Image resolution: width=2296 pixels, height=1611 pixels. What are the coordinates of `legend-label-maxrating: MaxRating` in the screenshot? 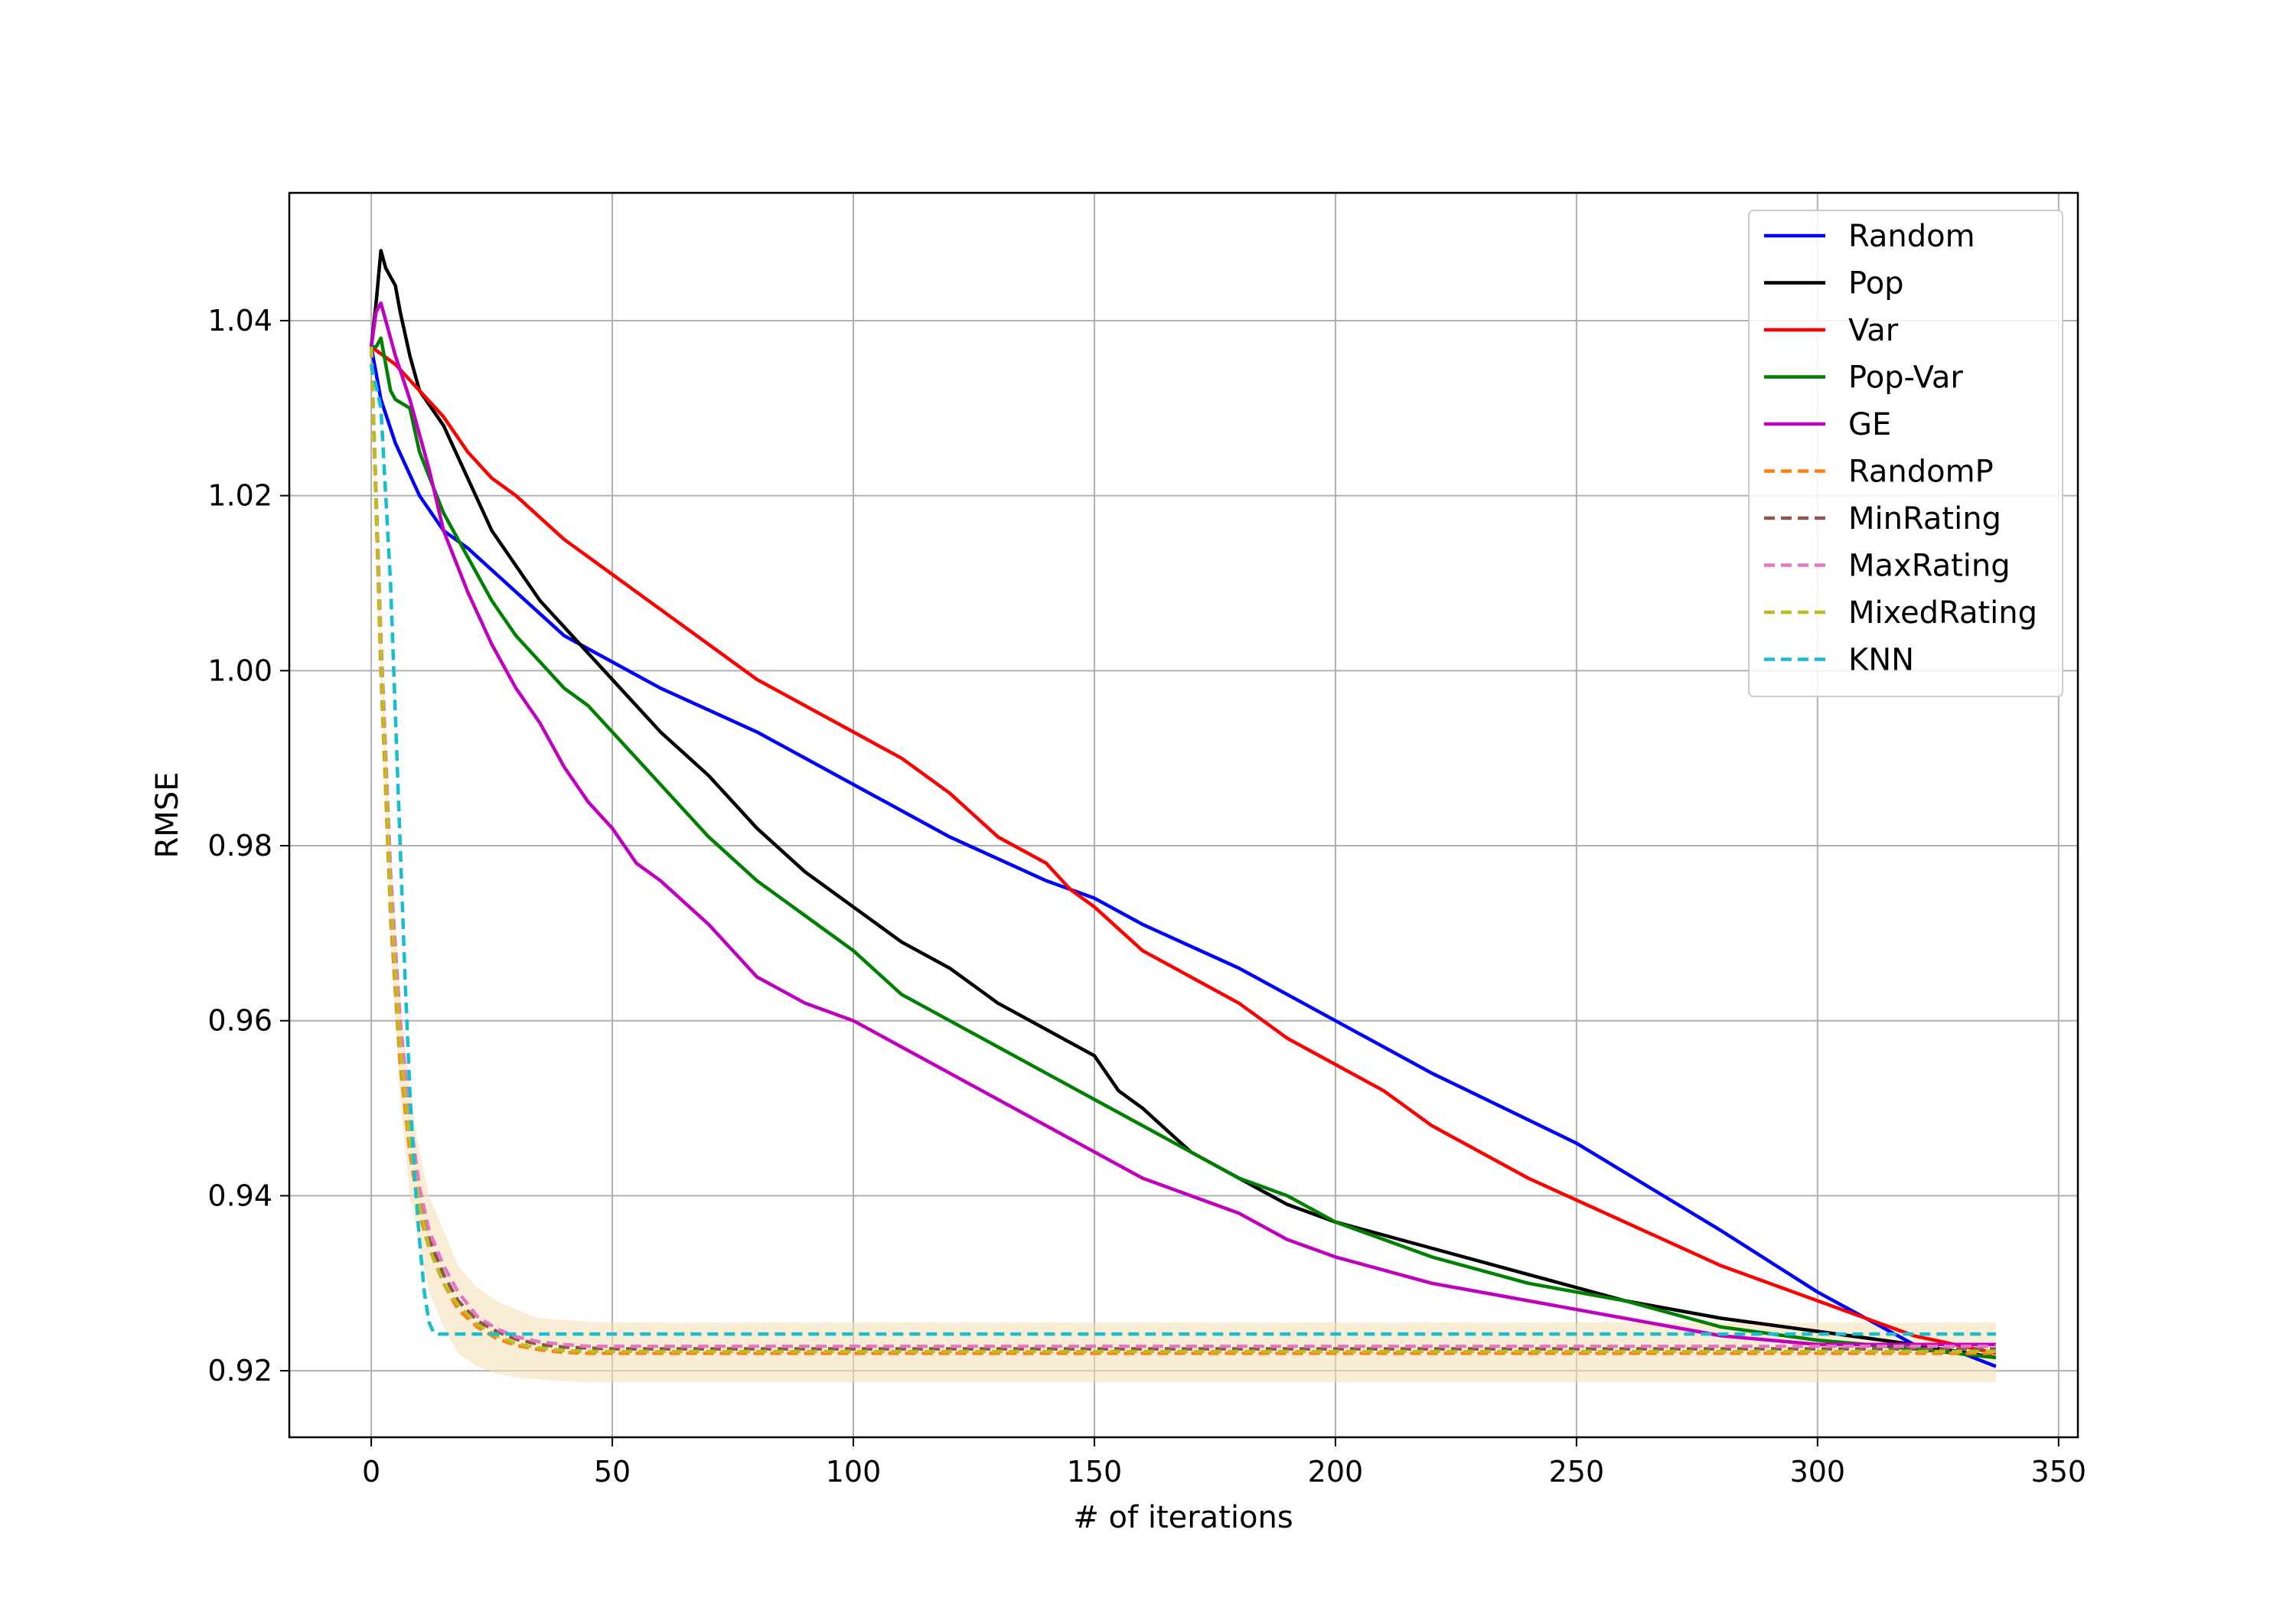 It's located at (1929, 566).